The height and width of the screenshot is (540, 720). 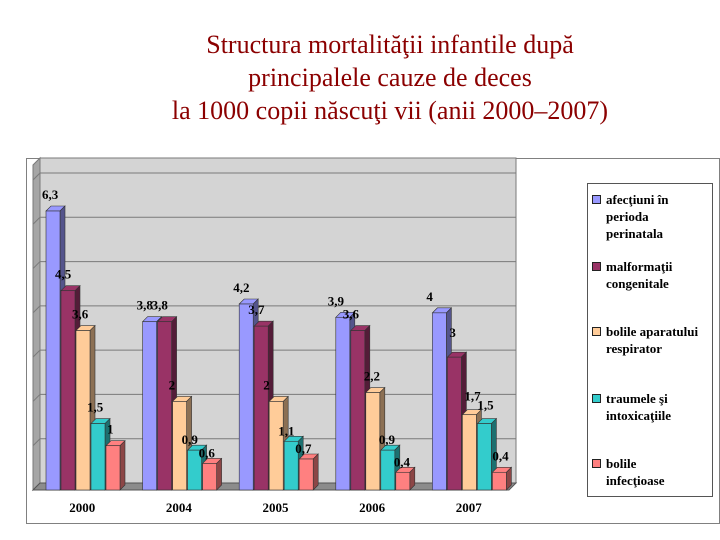 I want to click on legend-label-respirator-line-2: respirator, so click(x=634, y=348).